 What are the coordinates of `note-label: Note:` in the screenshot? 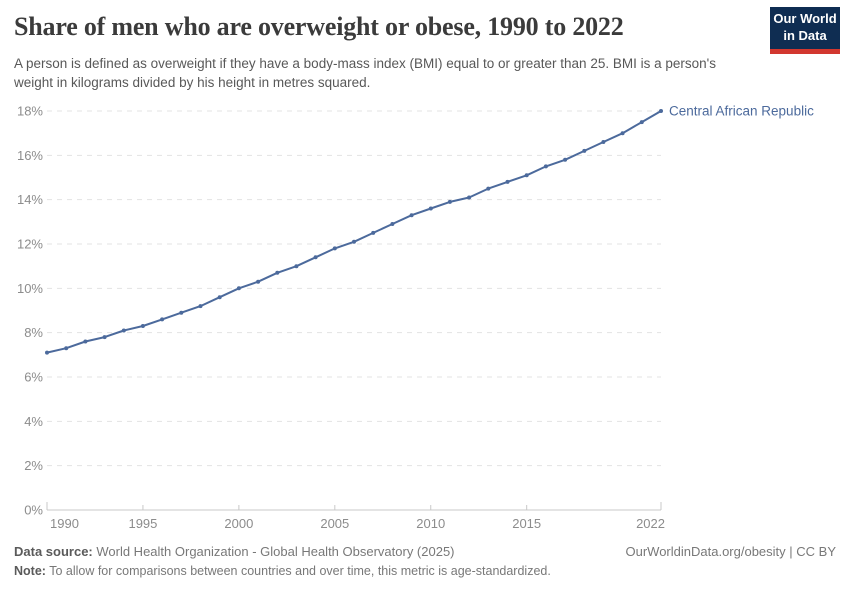 It's located at (30, 571).